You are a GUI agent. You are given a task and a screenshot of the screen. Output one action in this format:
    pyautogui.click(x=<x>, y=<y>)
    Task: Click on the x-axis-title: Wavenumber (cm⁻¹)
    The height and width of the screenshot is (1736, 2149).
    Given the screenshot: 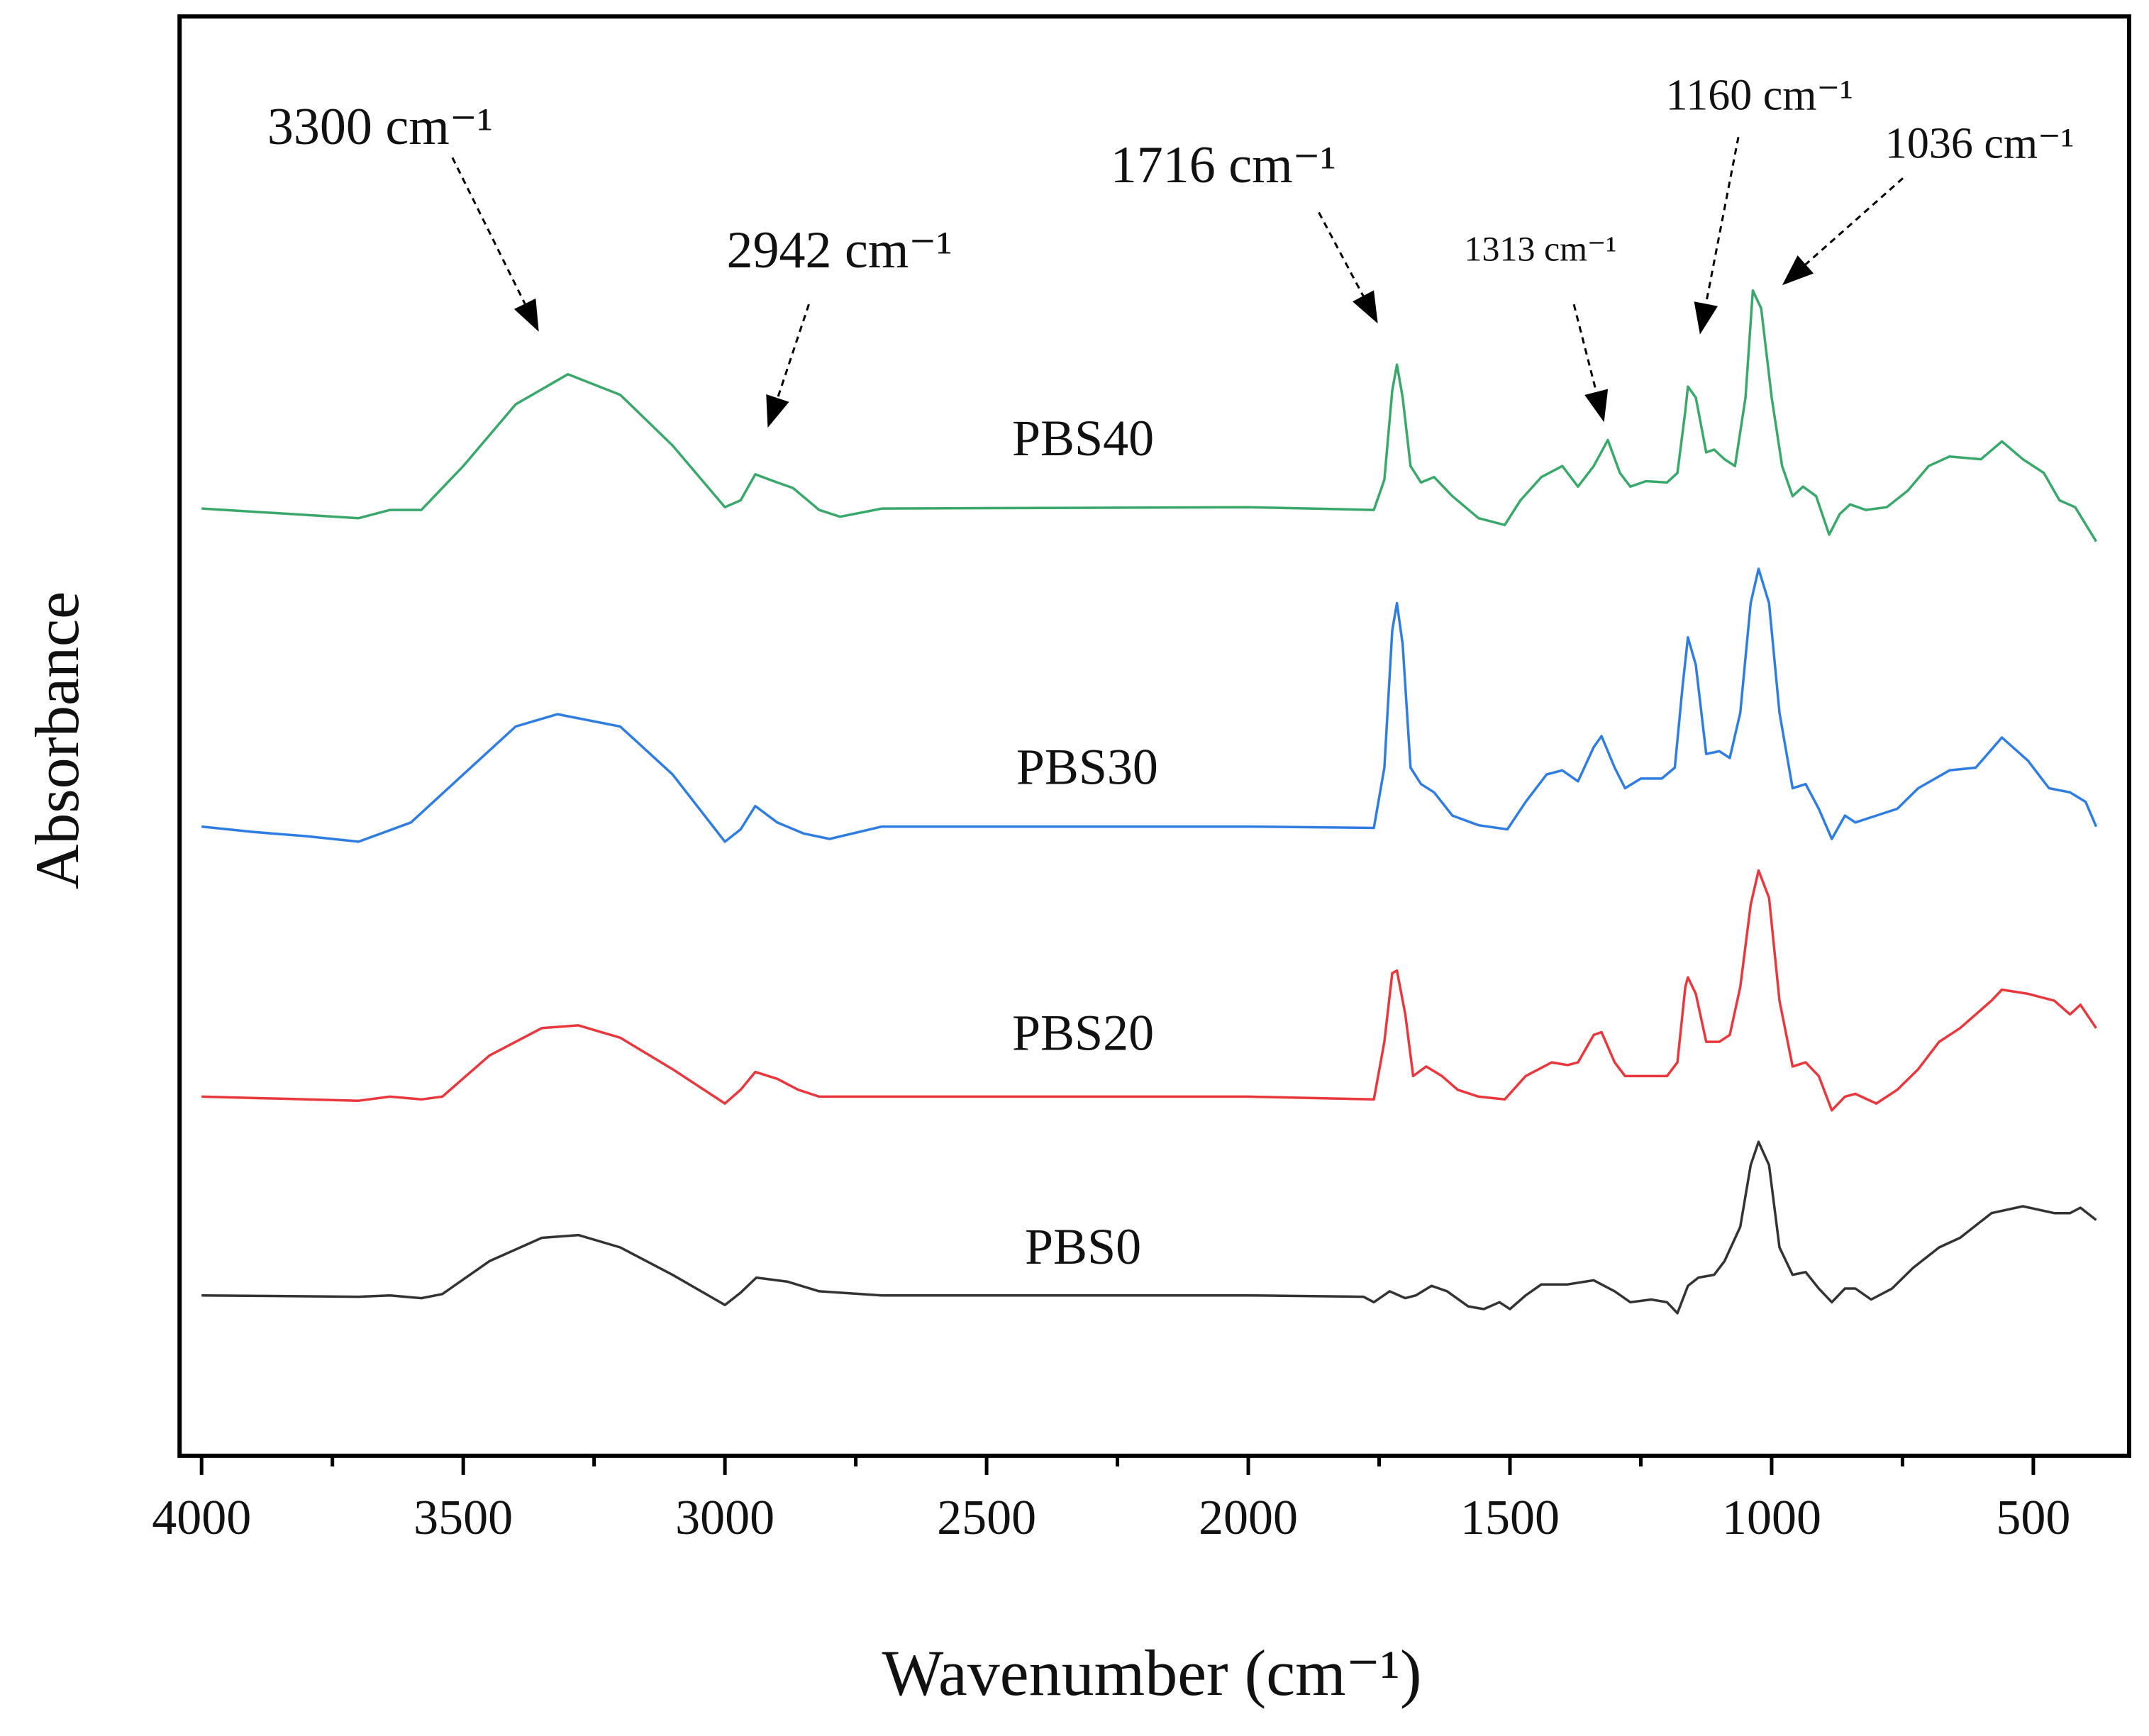 What is the action you would take?
    pyautogui.click(x=1152, y=1673)
    